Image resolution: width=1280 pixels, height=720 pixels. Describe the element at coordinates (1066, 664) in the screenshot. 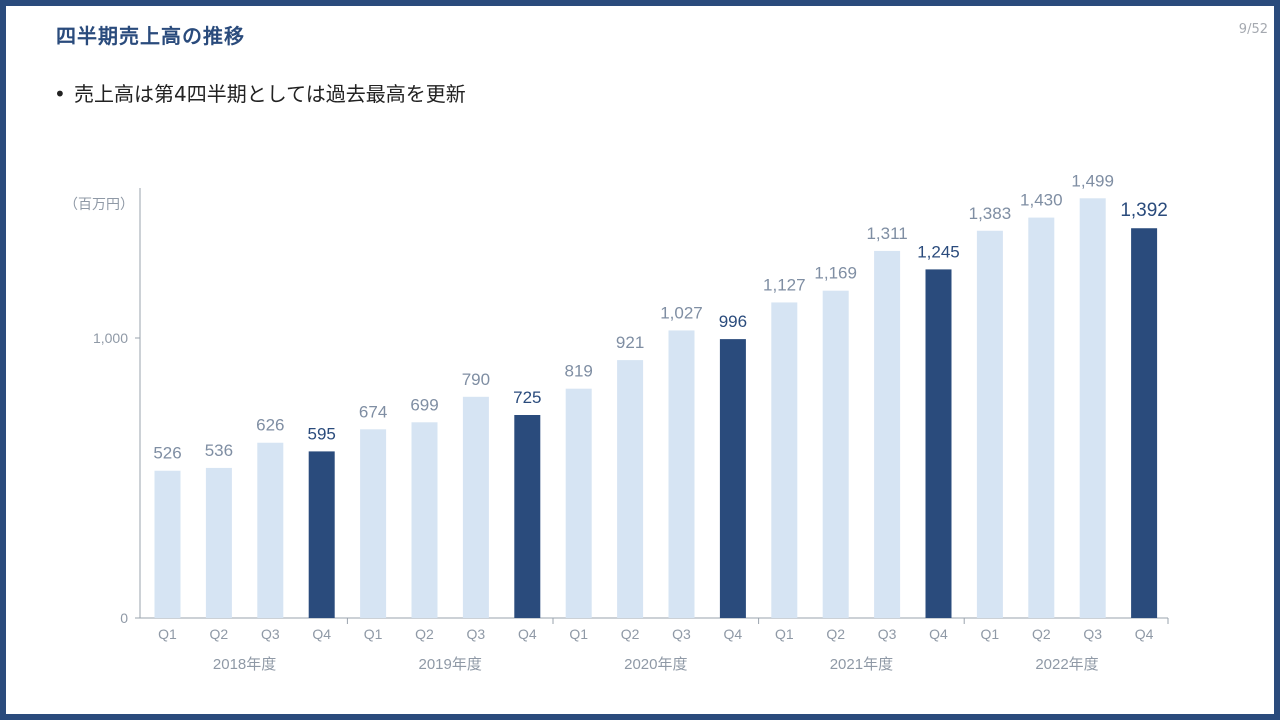

I see `x-group-label: 2022年度` at that location.